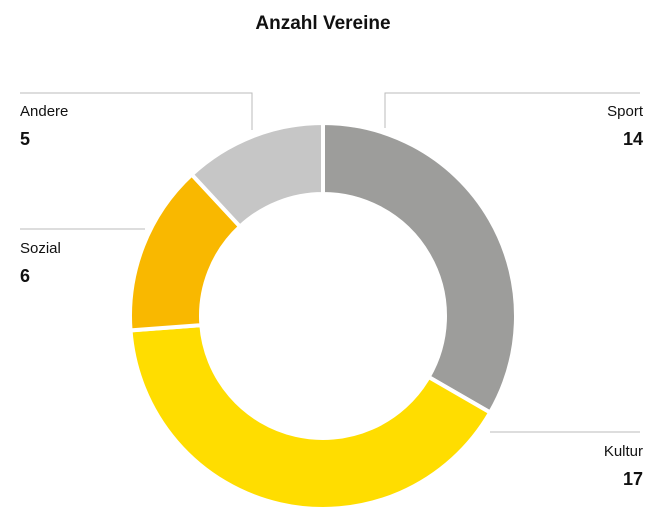 The width and height of the screenshot is (647, 511). I want to click on slice-value: 5, so click(25, 139).